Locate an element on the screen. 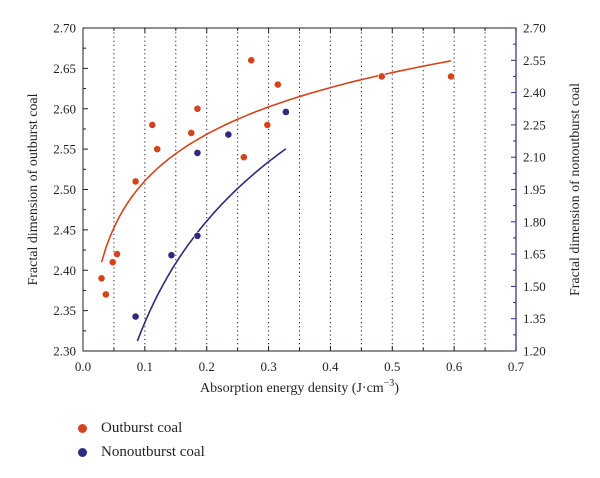  legend-item-outburst: Outburst coal is located at coordinates (130, 428).